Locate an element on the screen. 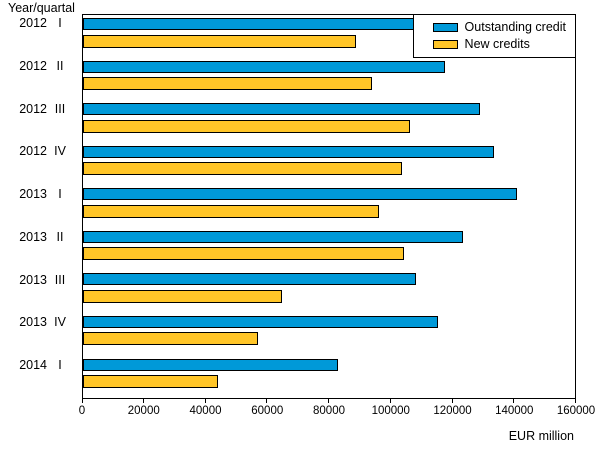 This screenshot has height=450, width=600. category-label: 2013 IV is located at coordinates (41, 322).